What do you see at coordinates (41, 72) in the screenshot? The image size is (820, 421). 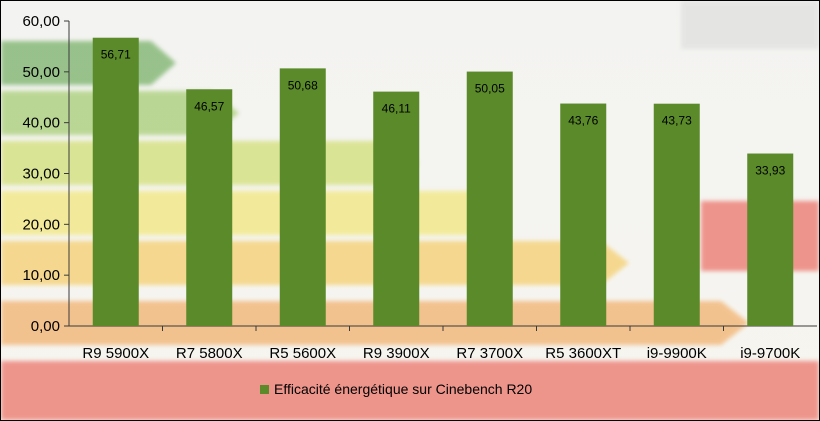 I see `y-tick-label: 50,00` at bounding box center [41, 72].